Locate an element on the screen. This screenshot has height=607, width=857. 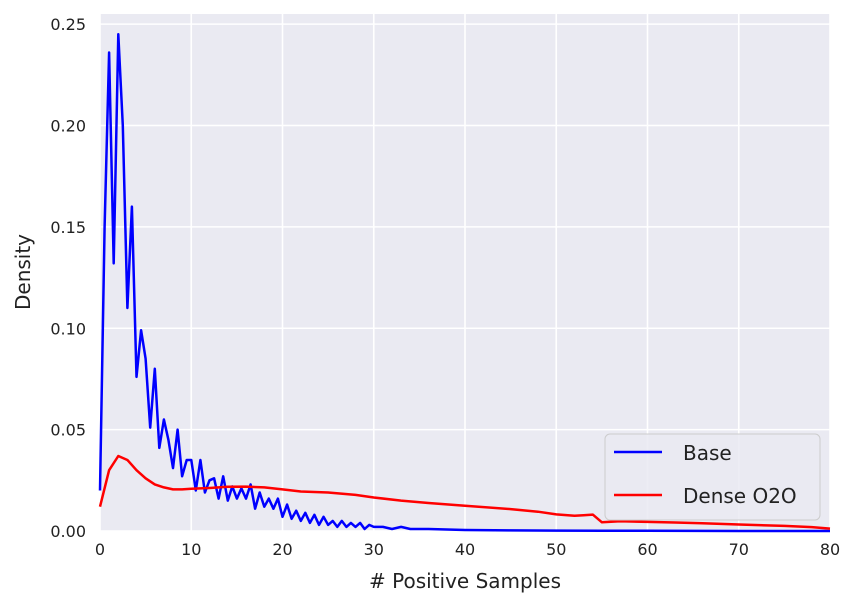
y-tick-label: 0.20 is located at coordinates (68, 126).